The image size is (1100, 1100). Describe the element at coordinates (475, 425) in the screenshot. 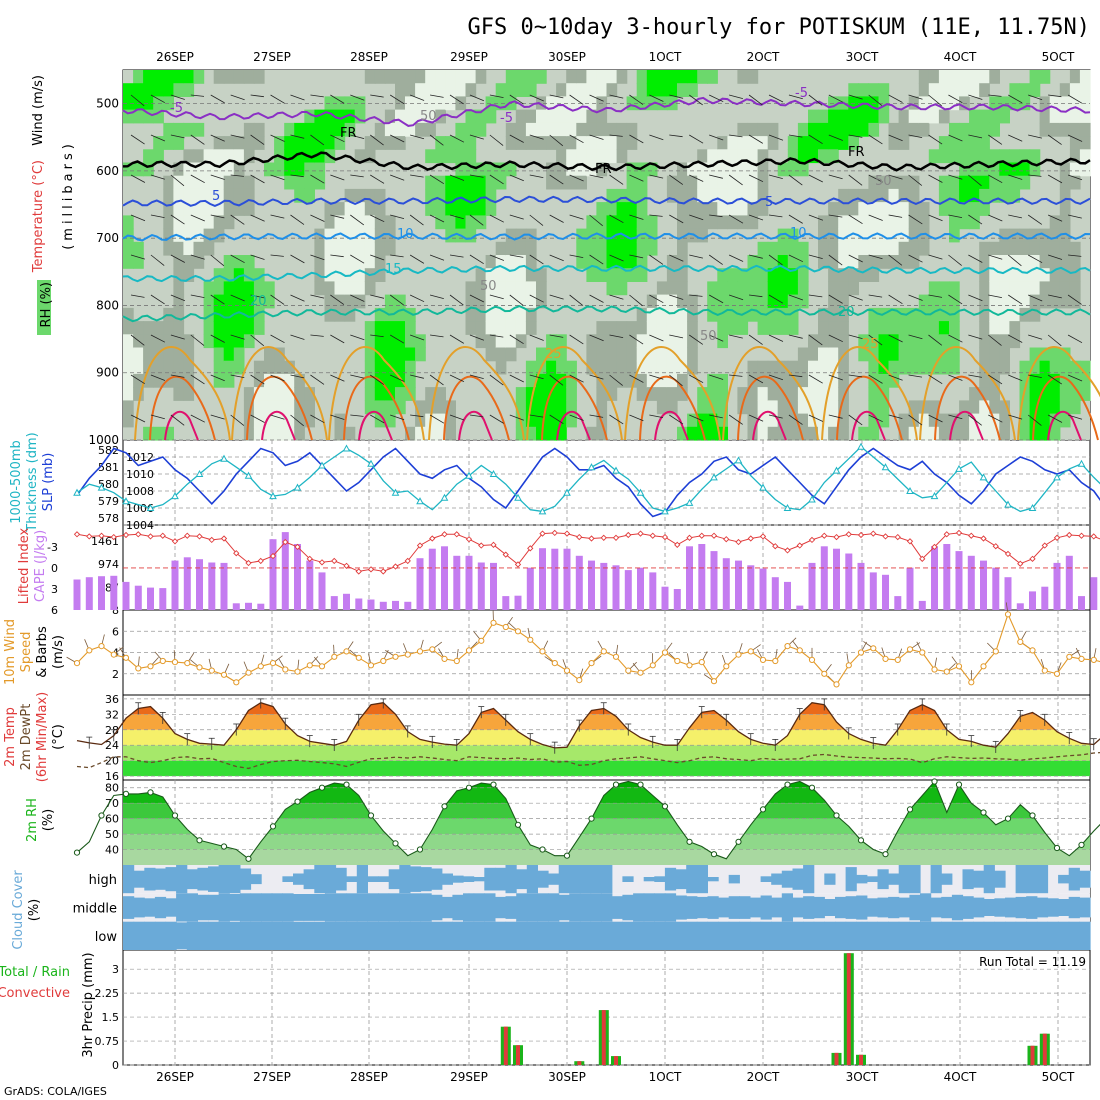

I see `isotherm` at that location.